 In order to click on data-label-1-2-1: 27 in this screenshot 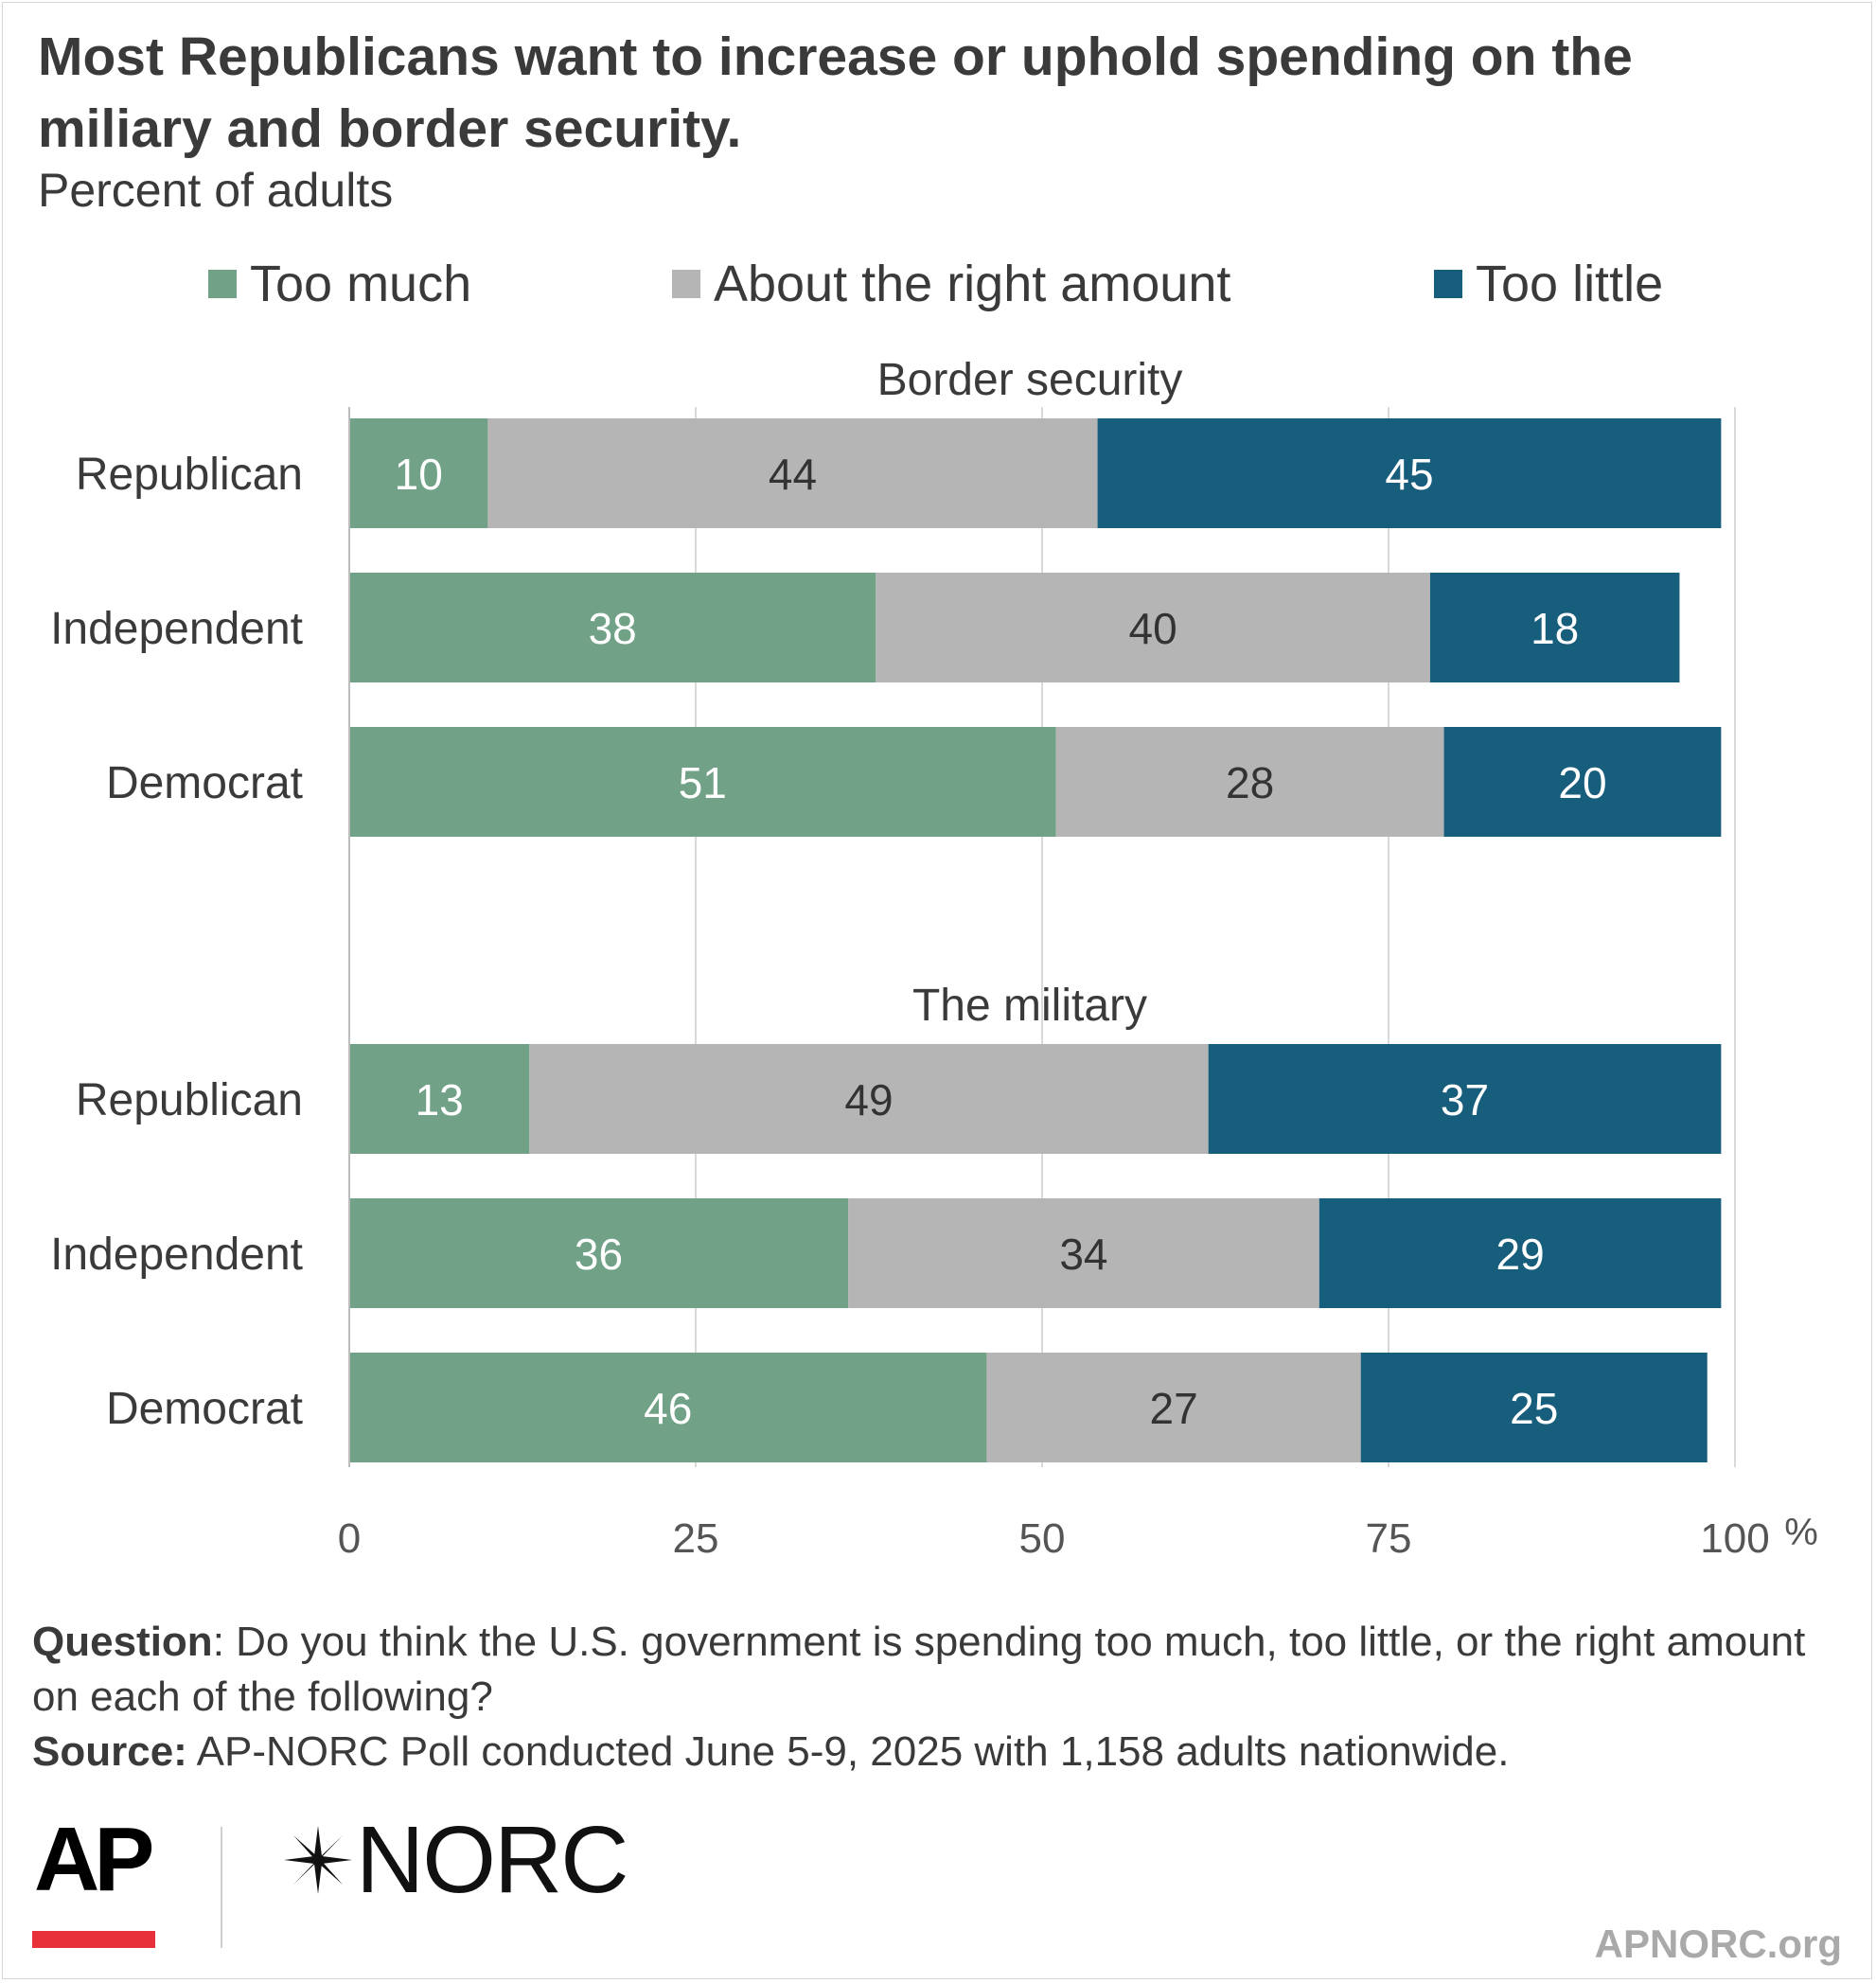, I will do `click(1173, 1409)`.